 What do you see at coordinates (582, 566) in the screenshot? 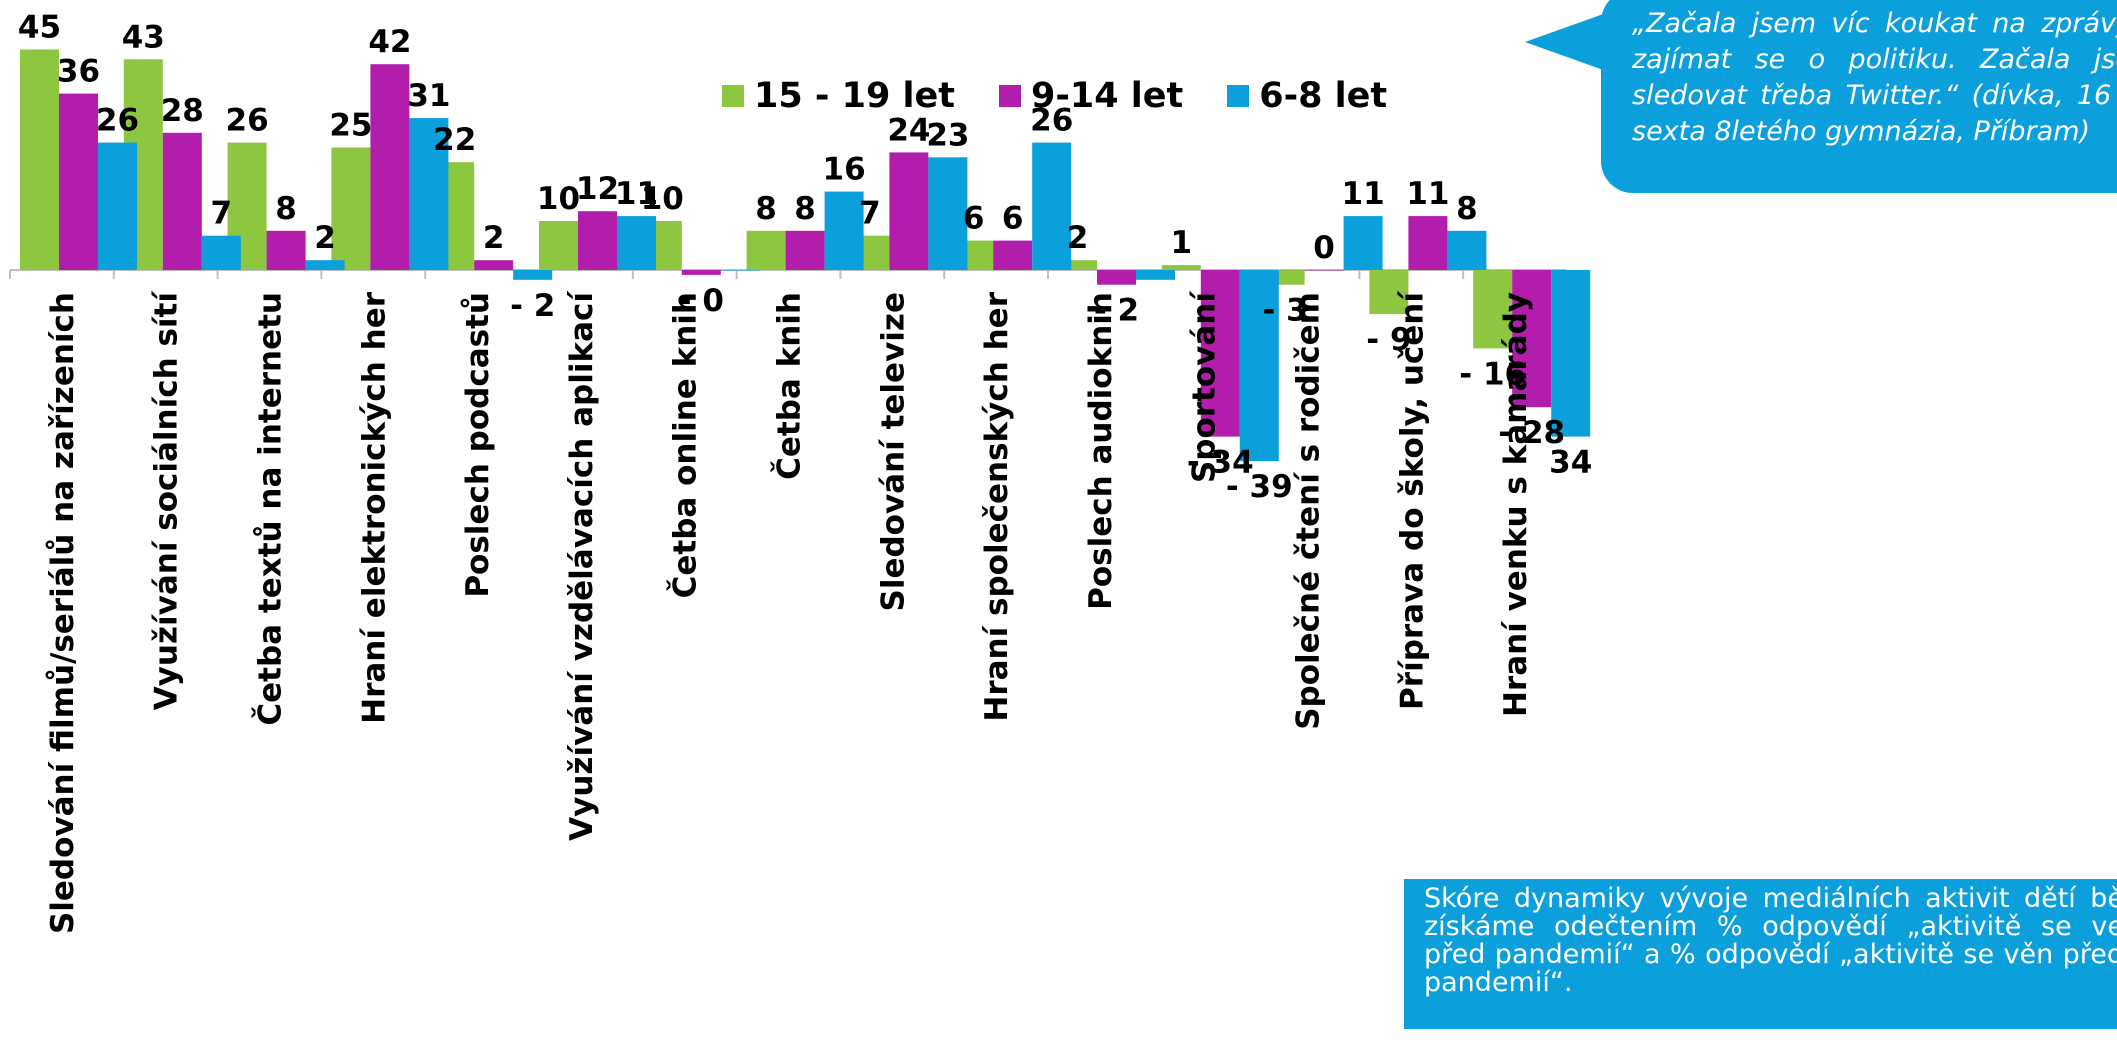
I see `category-label: Využívání vzdělávacích aplikací` at bounding box center [582, 566].